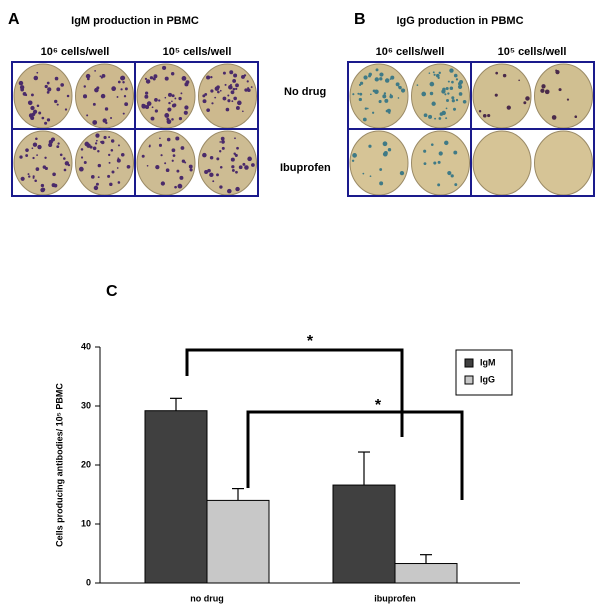  What do you see at coordinates (238, 541) in the screenshot?
I see `bar` at bounding box center [238, 541].